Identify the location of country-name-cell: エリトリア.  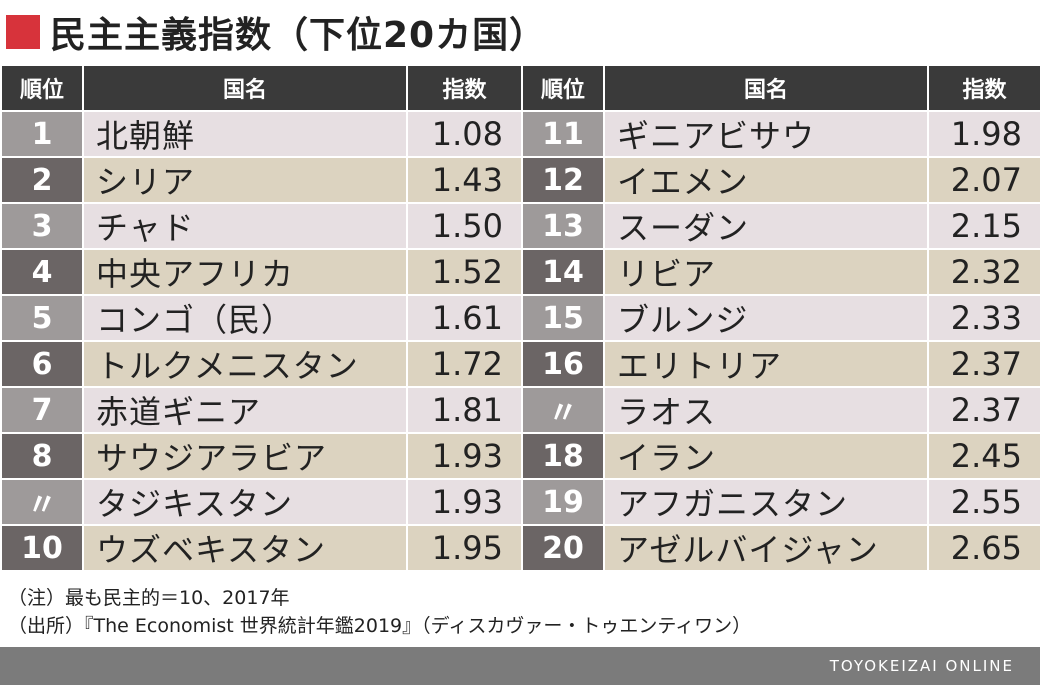
(766, 365).